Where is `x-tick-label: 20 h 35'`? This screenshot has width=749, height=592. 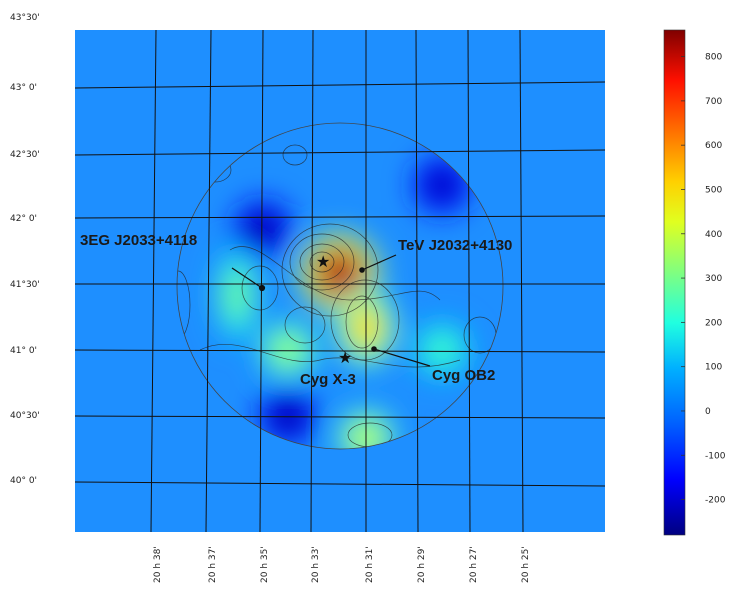 x-tick-label: 20 h 35' is located at coordinates (265, 564).